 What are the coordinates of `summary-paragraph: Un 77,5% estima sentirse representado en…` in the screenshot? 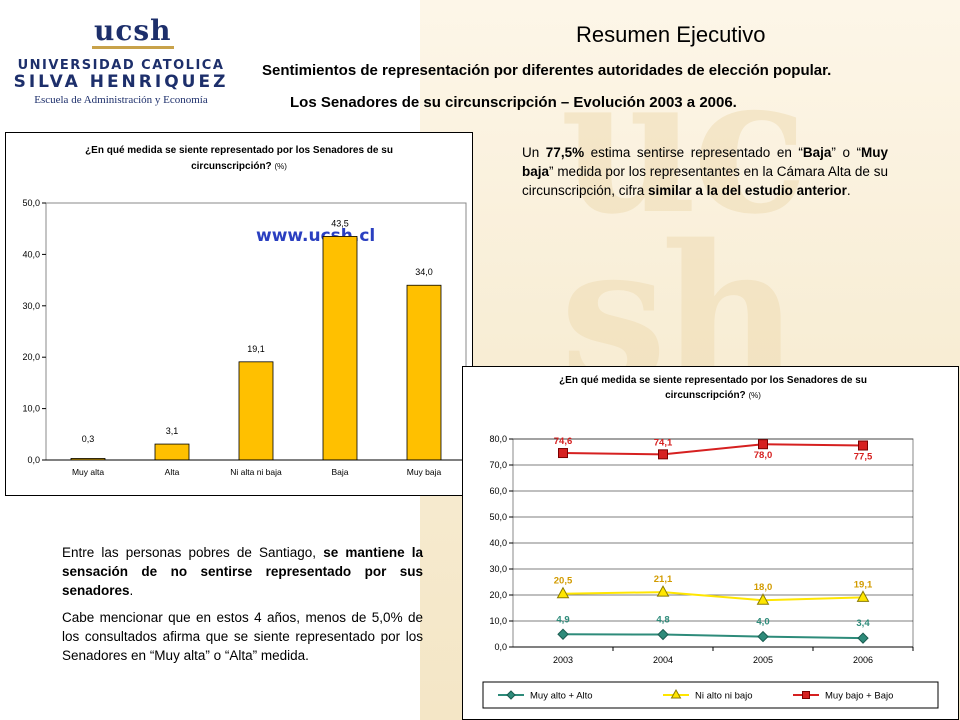 It's located at (705, 171).